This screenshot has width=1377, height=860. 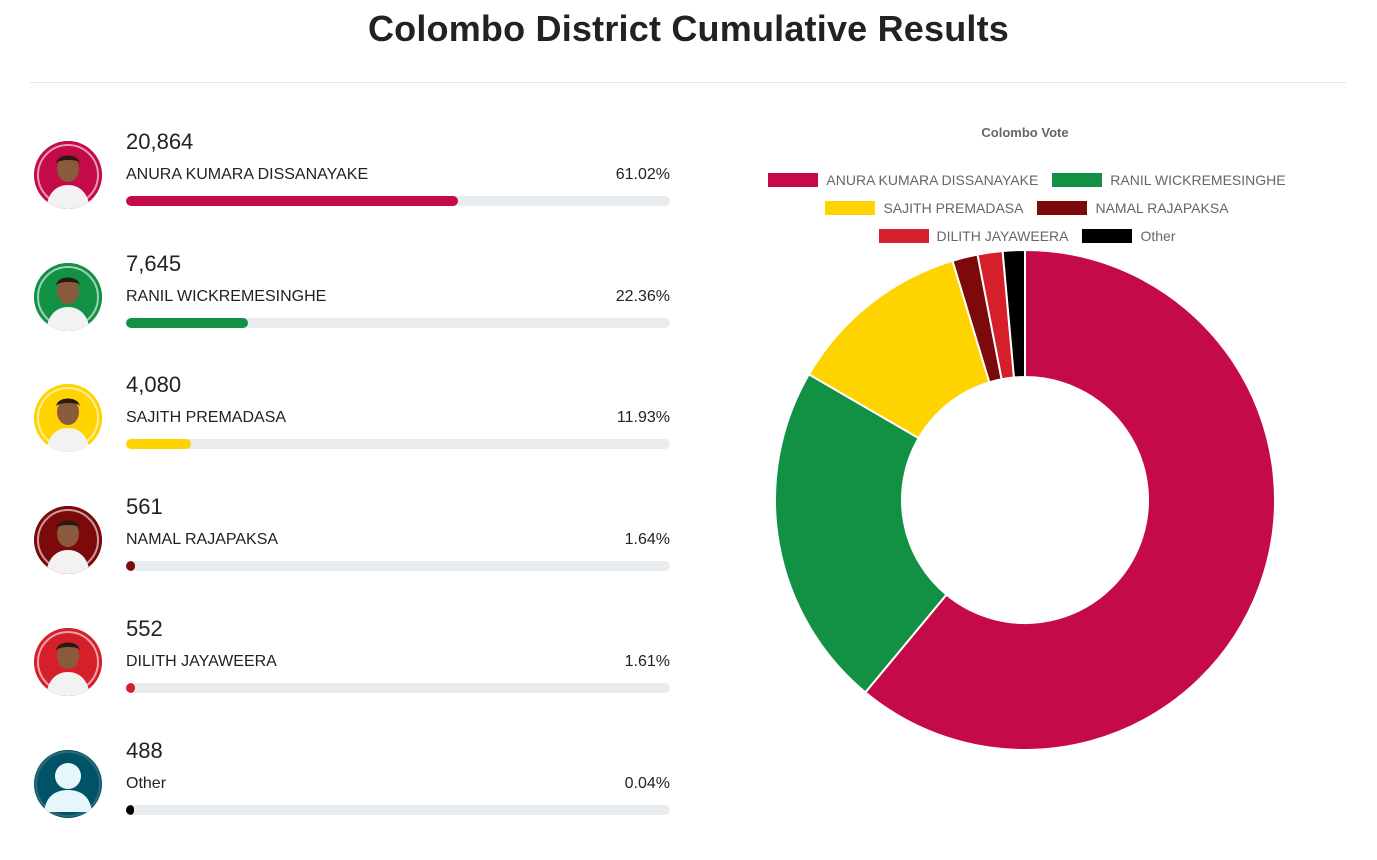 I want to click on vote-percent: 1.64%, so click(x=647, y=539).